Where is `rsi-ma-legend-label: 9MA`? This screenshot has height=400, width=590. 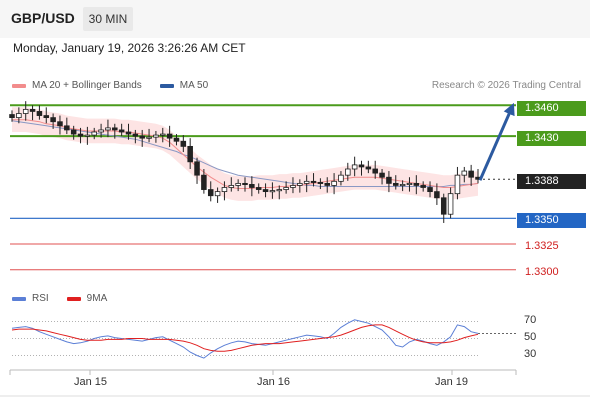 rsi-ma-legend-label: 9MA is located at coordinates (97, 298).